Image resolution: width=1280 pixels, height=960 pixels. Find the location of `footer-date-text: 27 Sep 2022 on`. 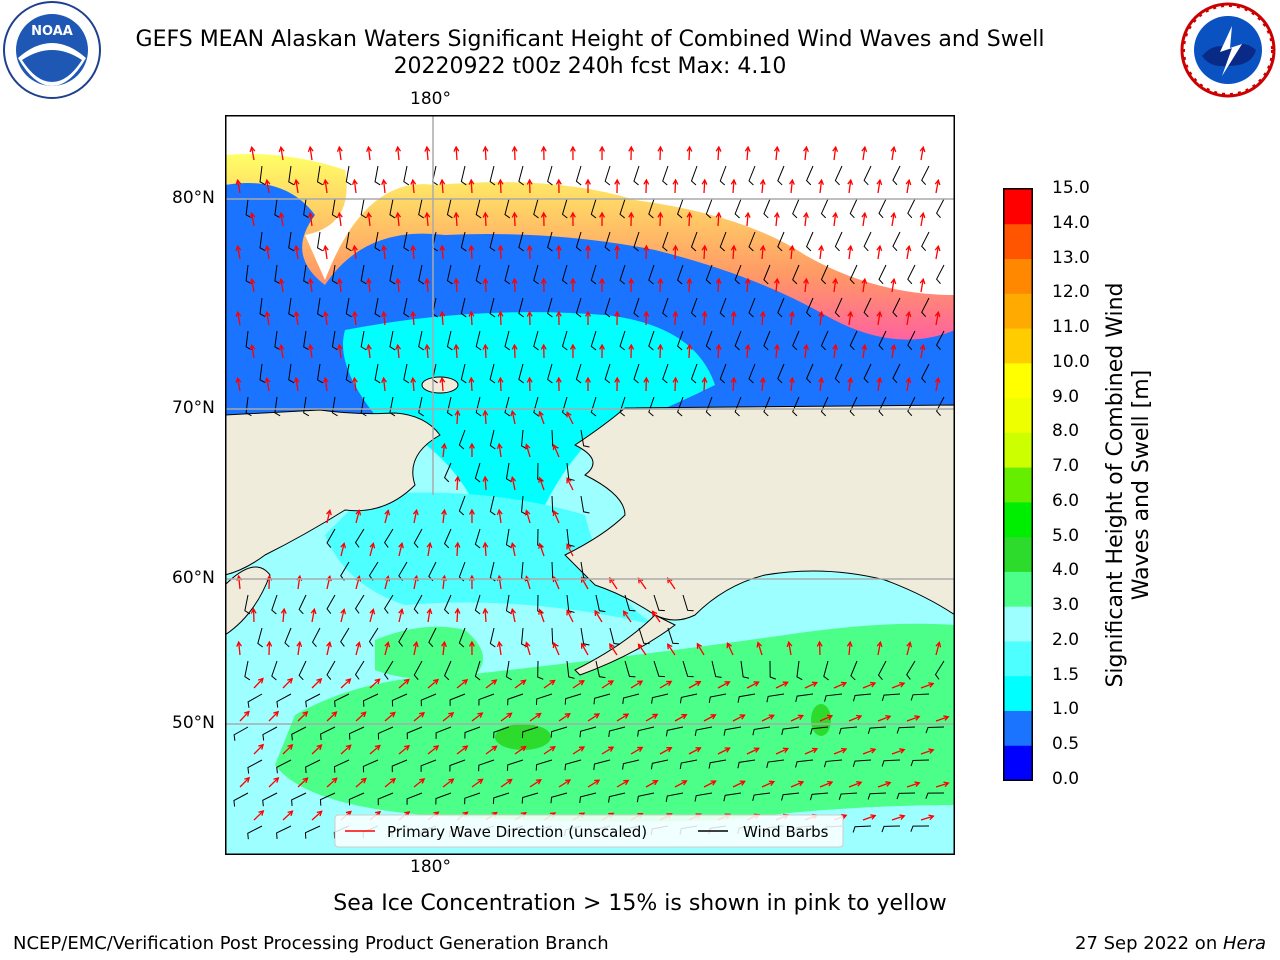

footer-date-text: 27 Sep 2022 on is located at coordinates (1149, 943).